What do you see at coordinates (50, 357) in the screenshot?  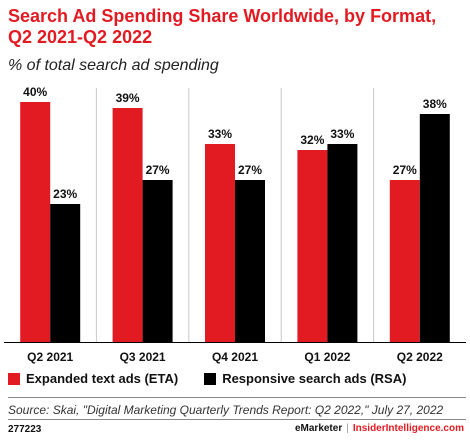 I see `x-tick-label-0: Q2 2021` at bounding box center [50, 357].